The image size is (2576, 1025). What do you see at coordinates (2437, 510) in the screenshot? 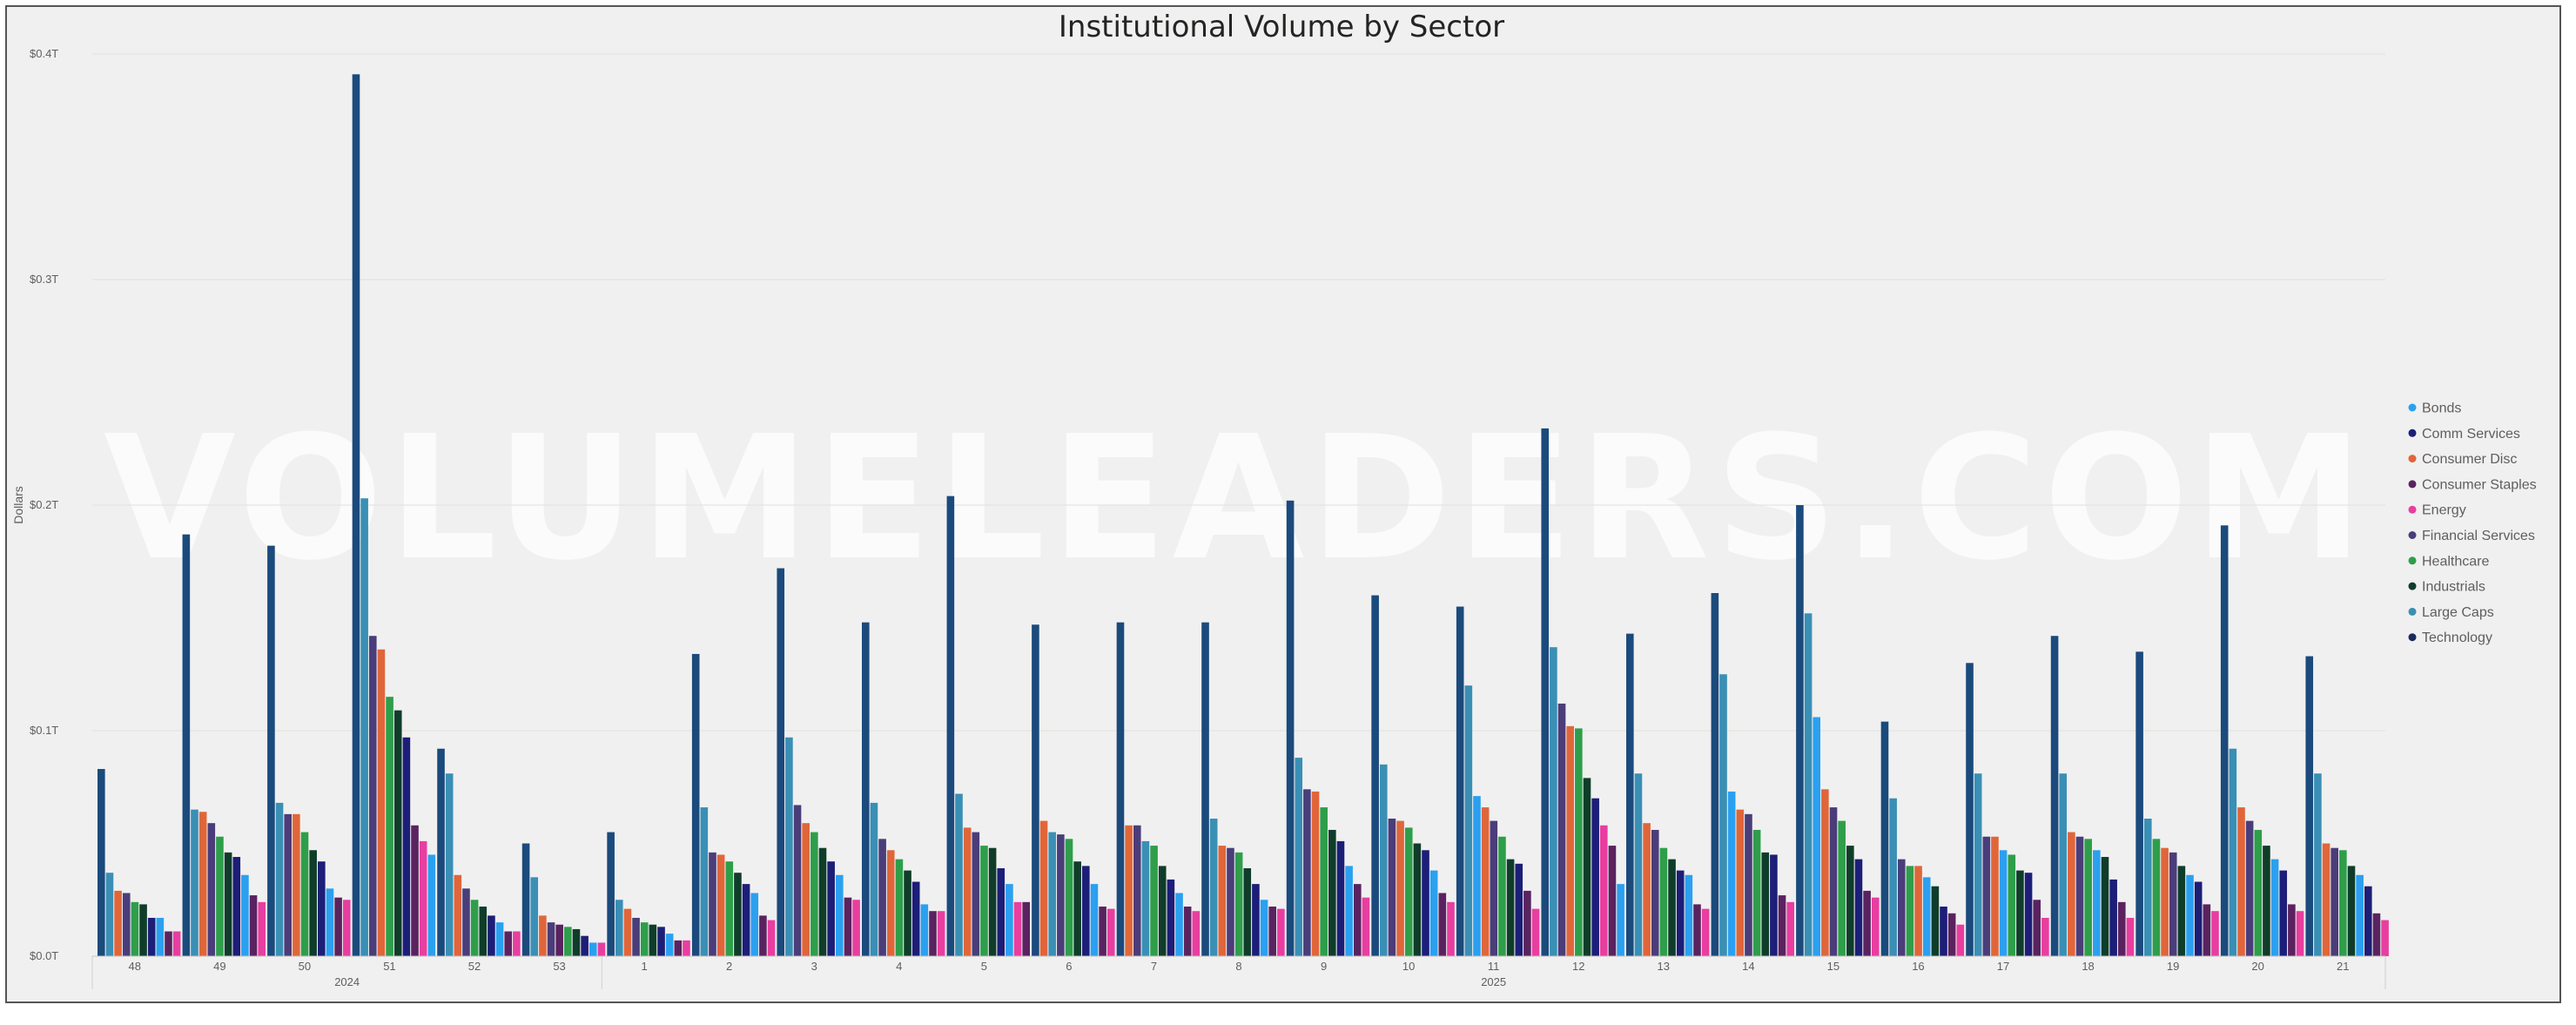
I see `legend-item-energy: Energy` at bounding box center [2437, 510].